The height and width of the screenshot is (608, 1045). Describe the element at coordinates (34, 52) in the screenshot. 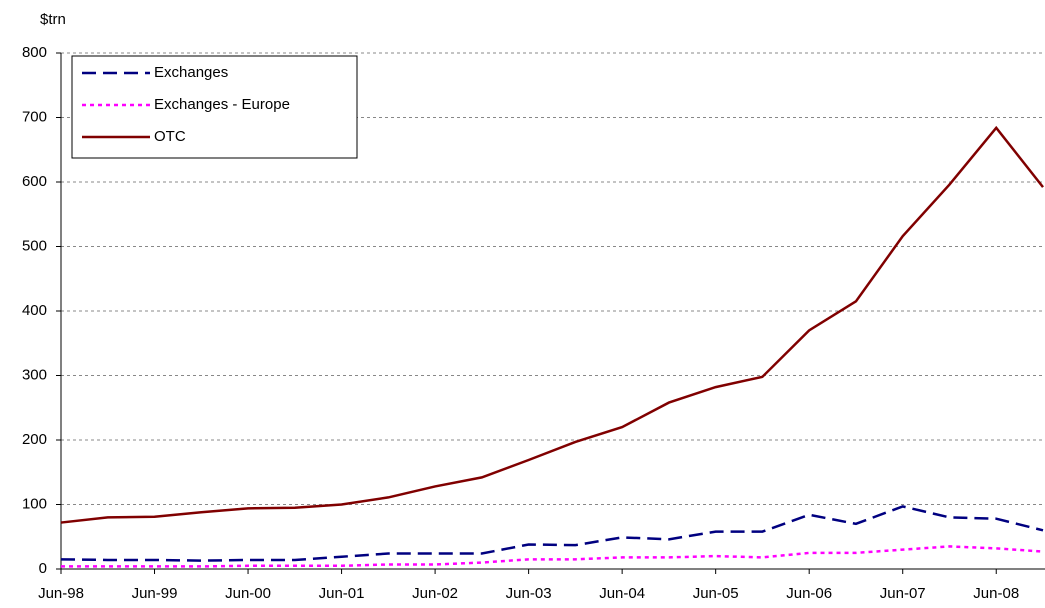

I see `y-tick-label: 800` at that location.